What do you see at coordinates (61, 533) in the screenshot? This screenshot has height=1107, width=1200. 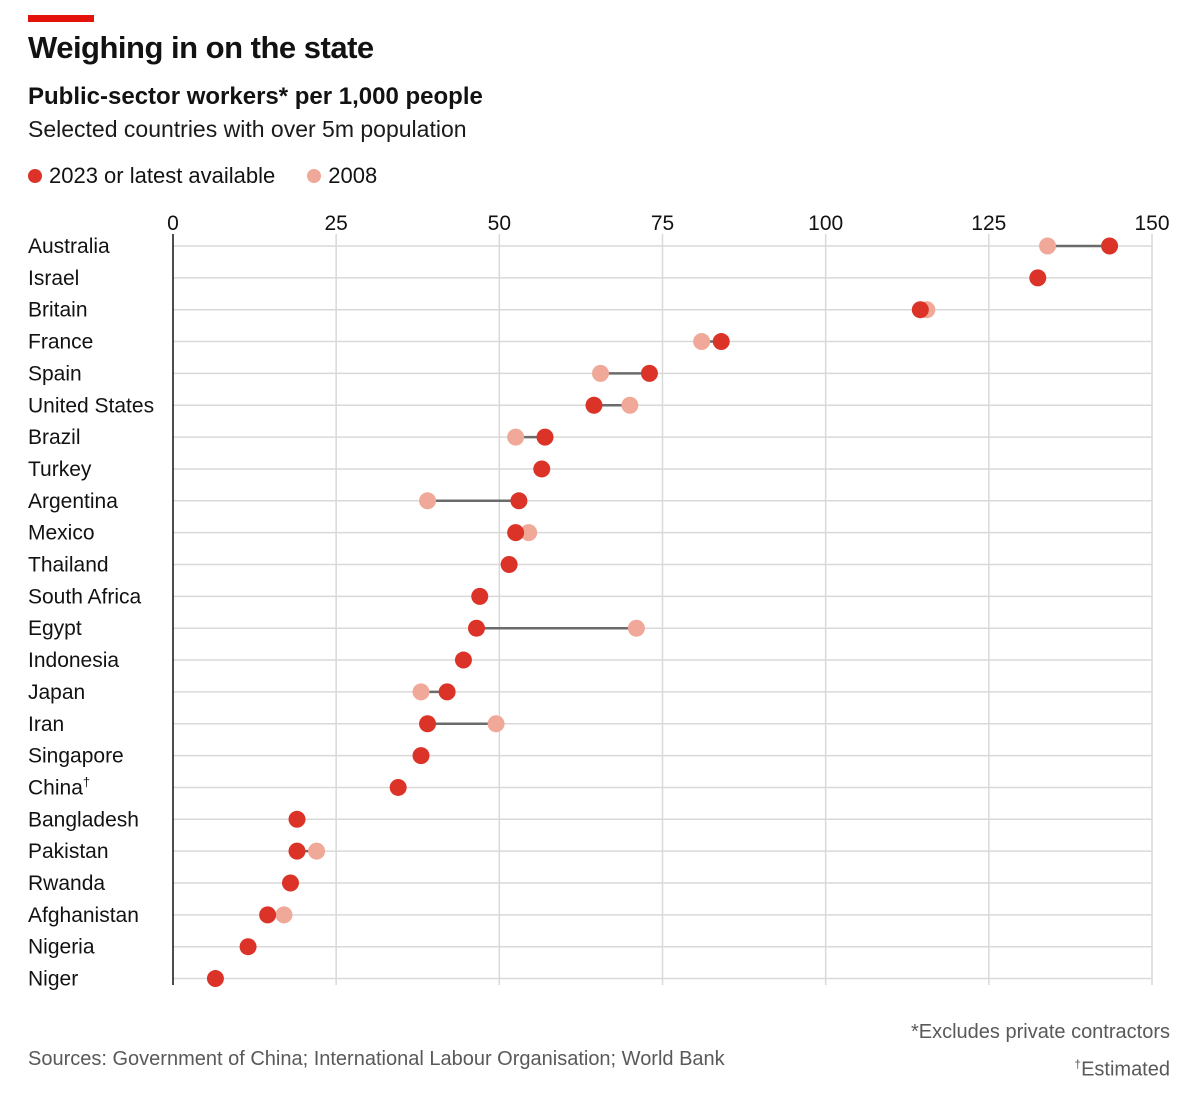 I see `country-label: Mexico` at bounding box center [61, 533].